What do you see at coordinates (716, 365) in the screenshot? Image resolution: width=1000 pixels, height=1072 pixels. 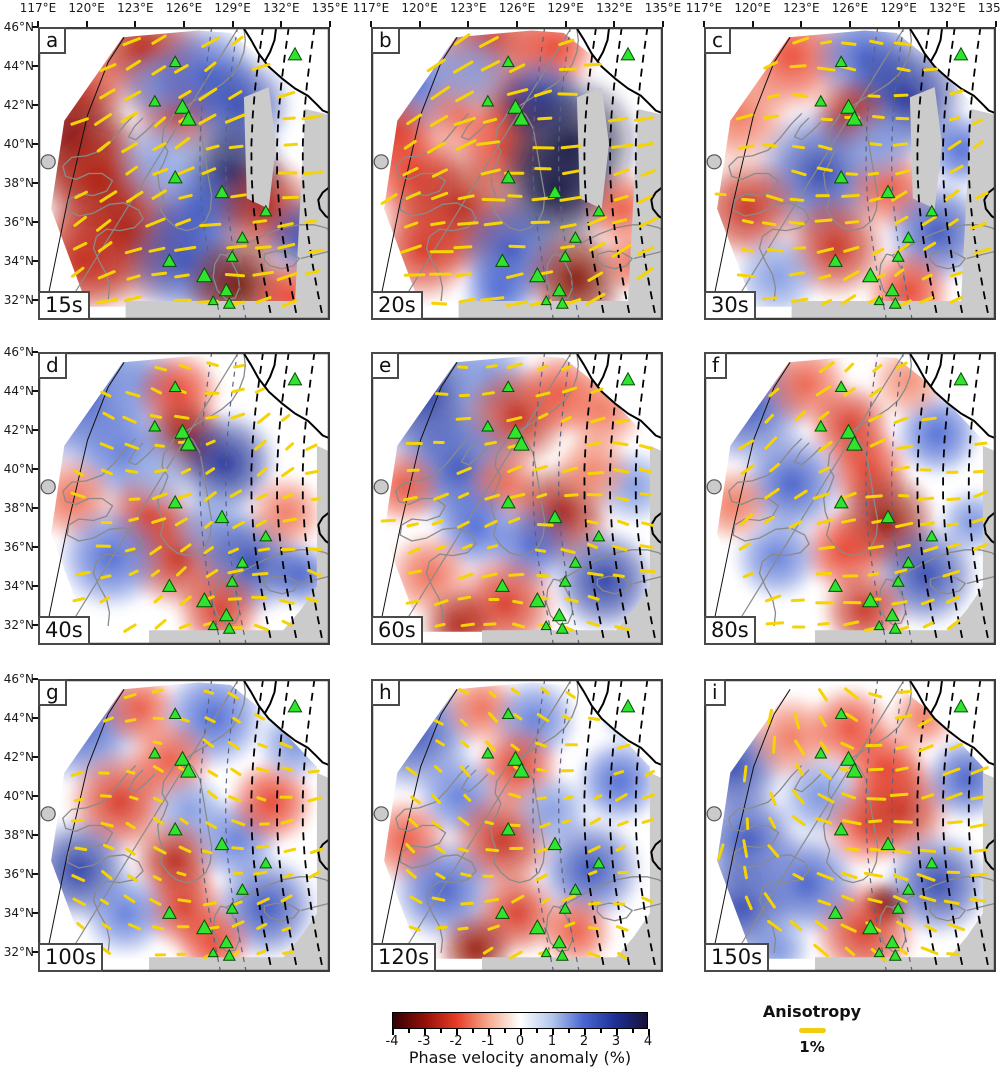 I see `panel-letter-label: f` at bounding box center [716, 365].